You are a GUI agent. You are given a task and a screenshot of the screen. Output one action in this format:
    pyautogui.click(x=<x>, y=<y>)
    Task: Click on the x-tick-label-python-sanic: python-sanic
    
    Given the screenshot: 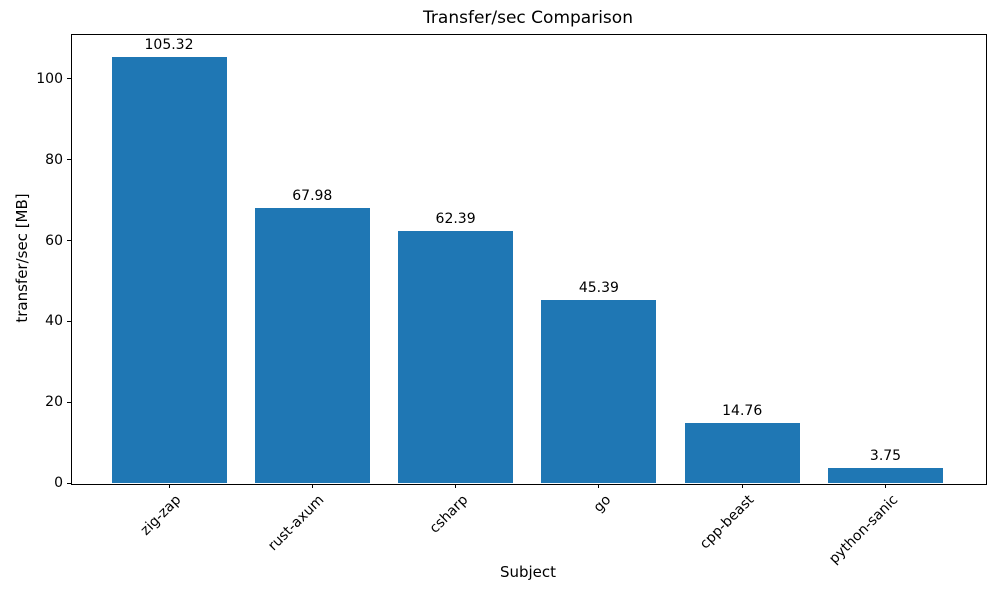 What is the action you would take?
    pyautogui.click(x=863, y=530)
    